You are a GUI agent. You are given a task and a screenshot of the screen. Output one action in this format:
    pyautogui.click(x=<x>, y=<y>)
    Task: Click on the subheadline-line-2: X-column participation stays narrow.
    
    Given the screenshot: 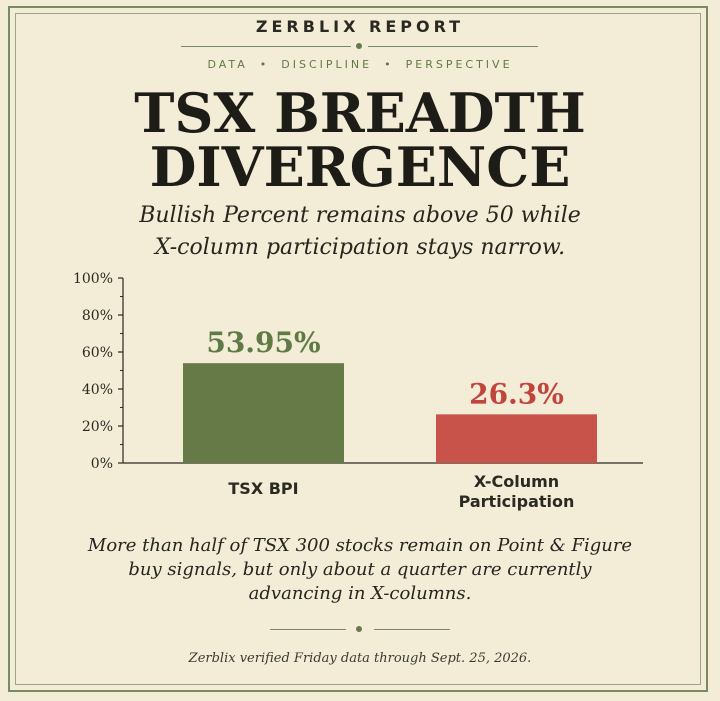 What is the action you would take?
    pyautogui.click(x=360, y=247)
    